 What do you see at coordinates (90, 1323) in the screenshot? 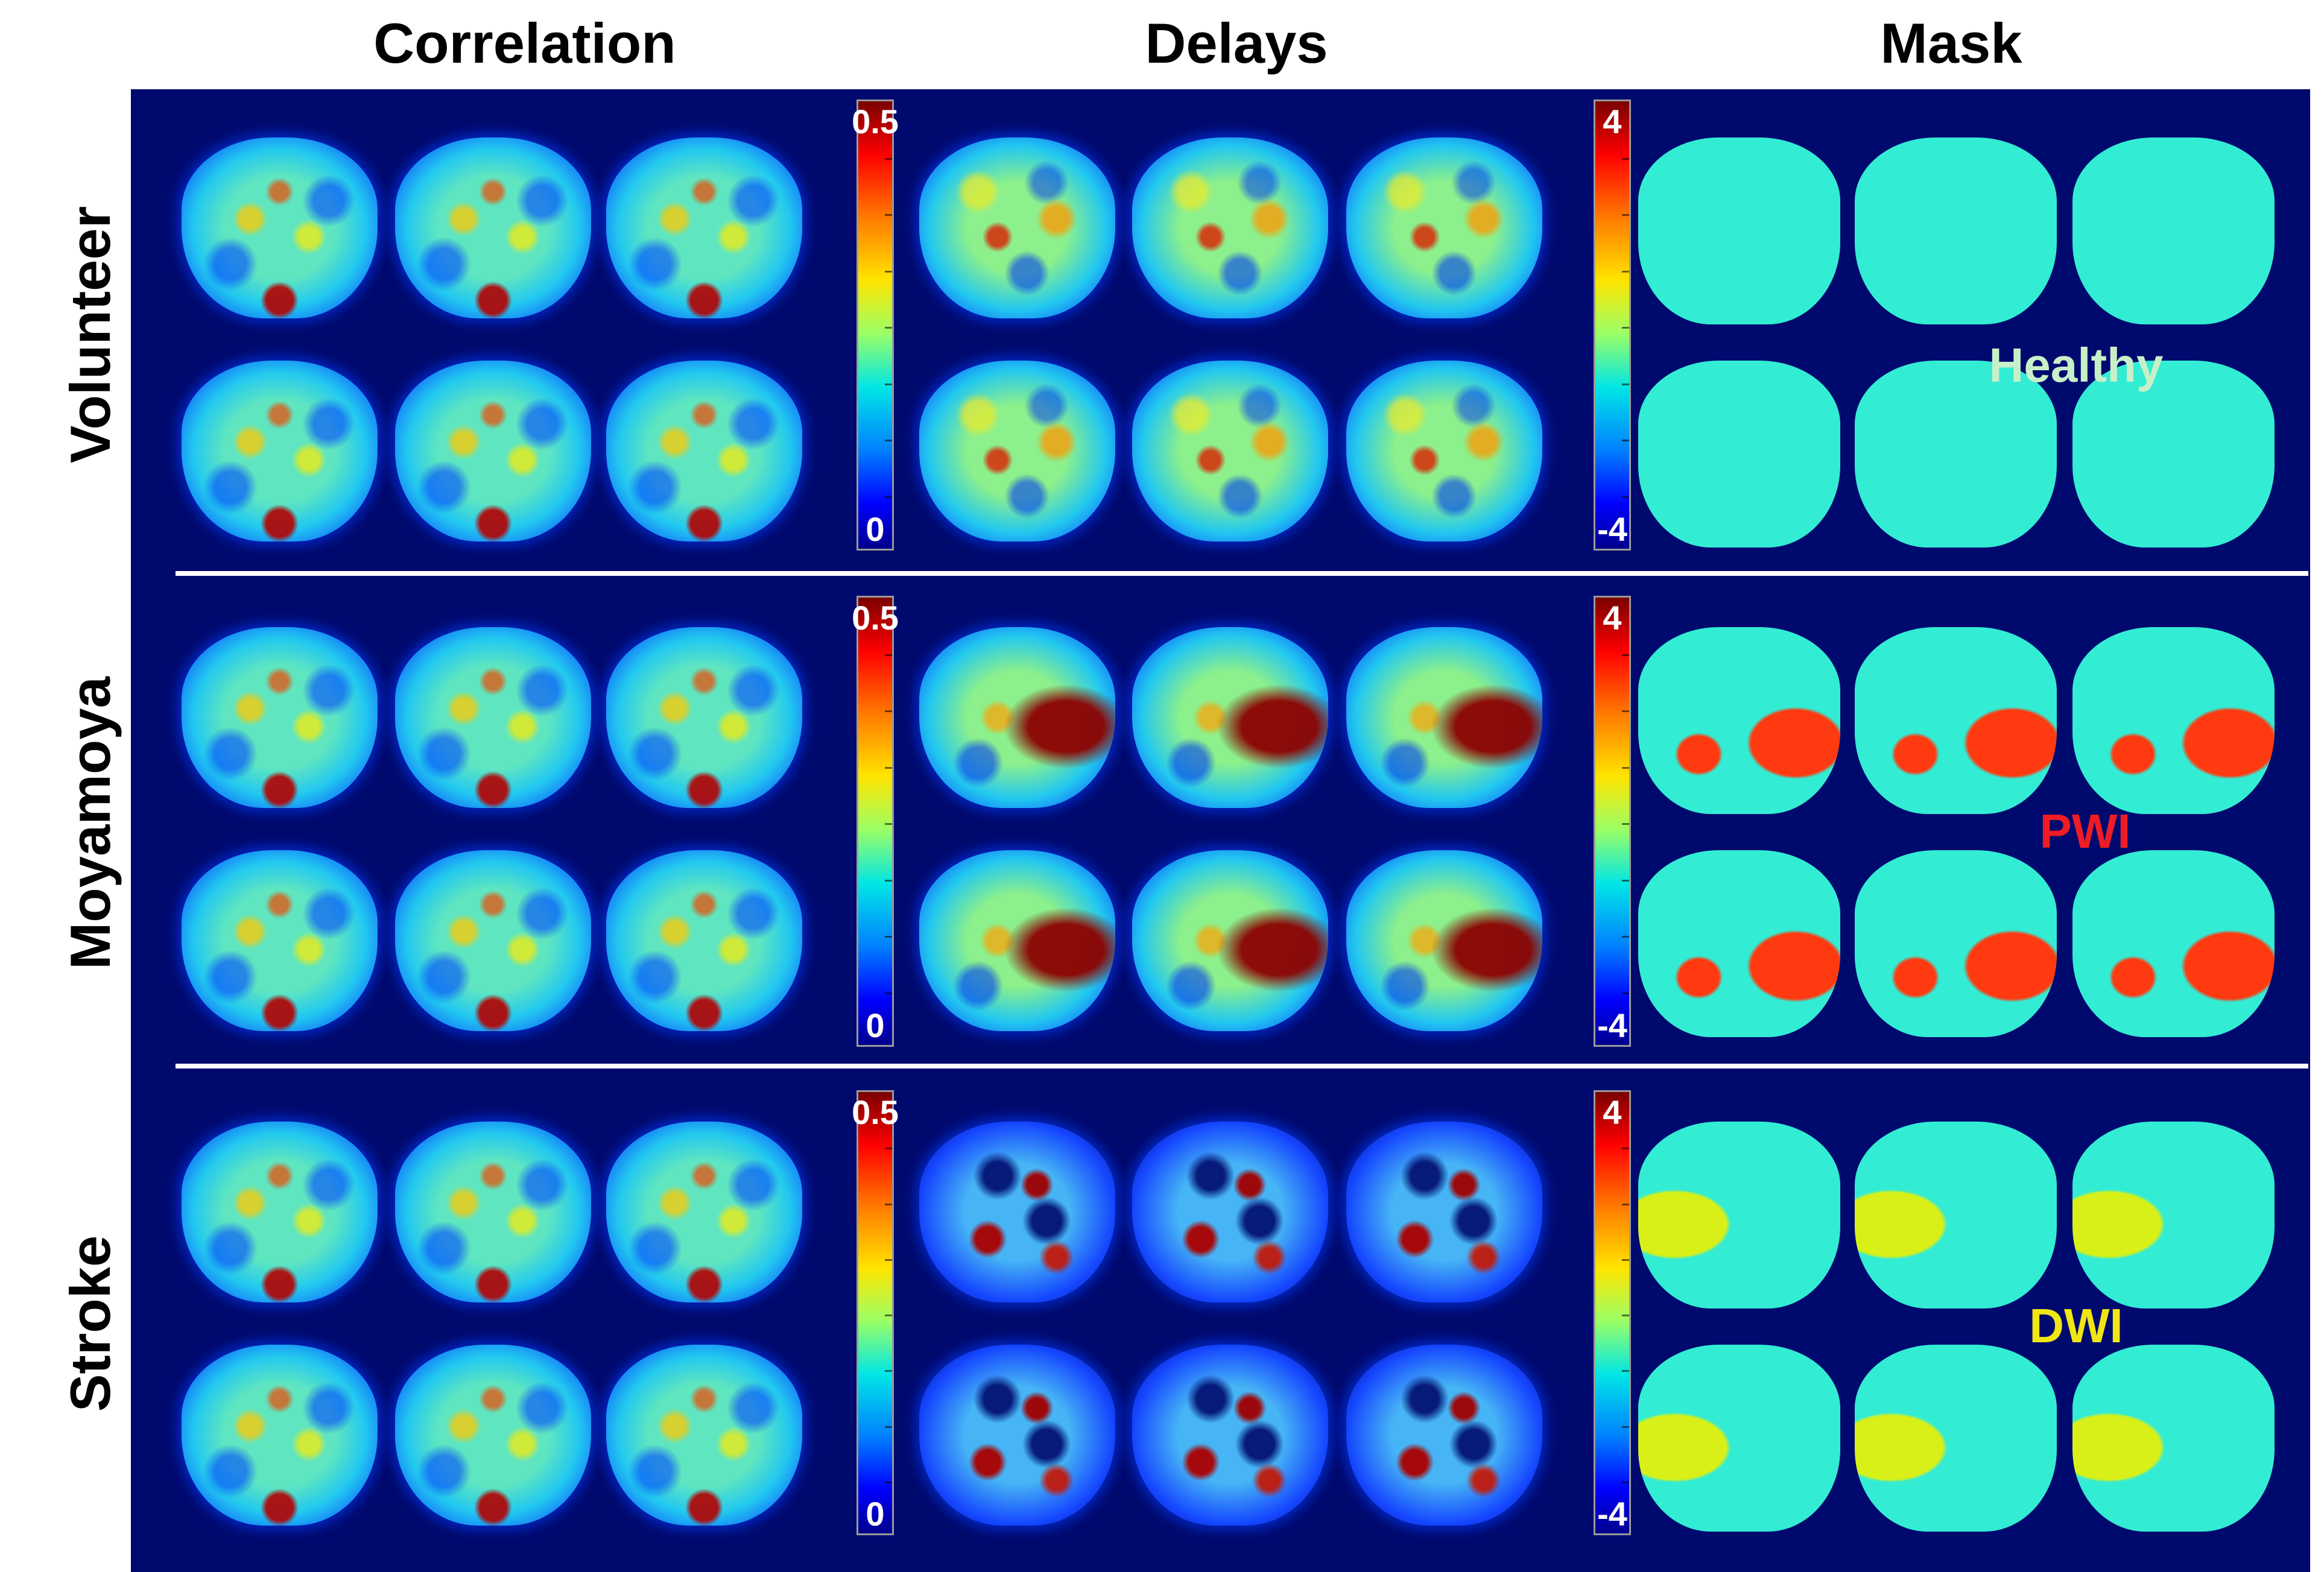
I see `row-label-stroke: Stroke` at bounding box center [90, 1323].